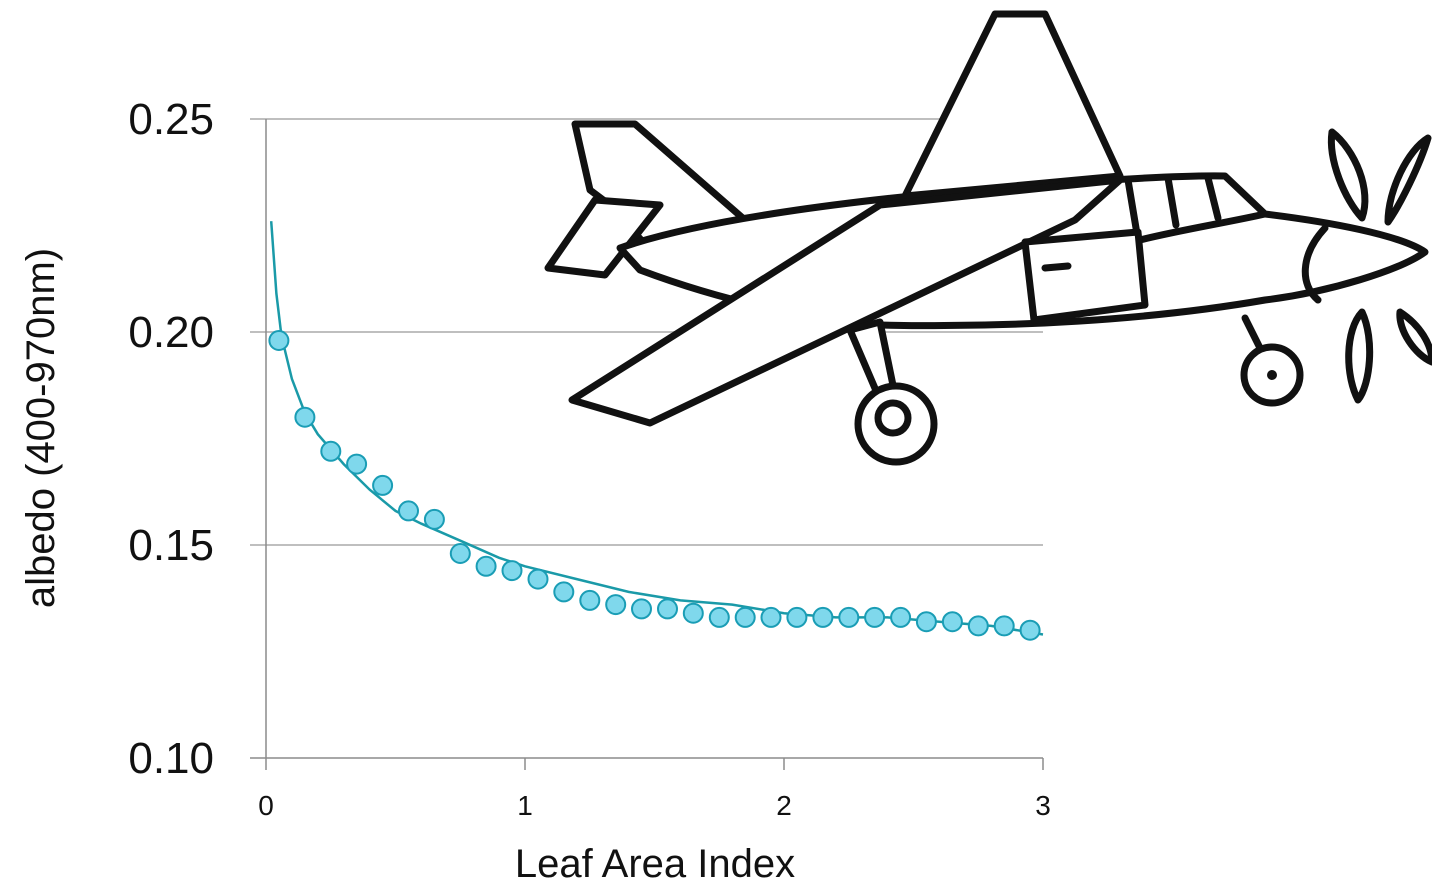  I want to click on y-axis-title: albedo (400-970nm), so click(41, 428).